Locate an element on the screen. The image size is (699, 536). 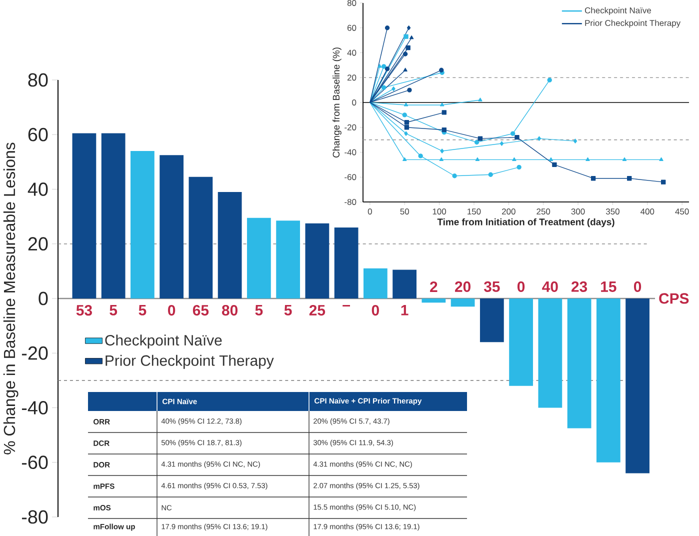
x-tick-label: 400 is located at coordinates (647, 211).